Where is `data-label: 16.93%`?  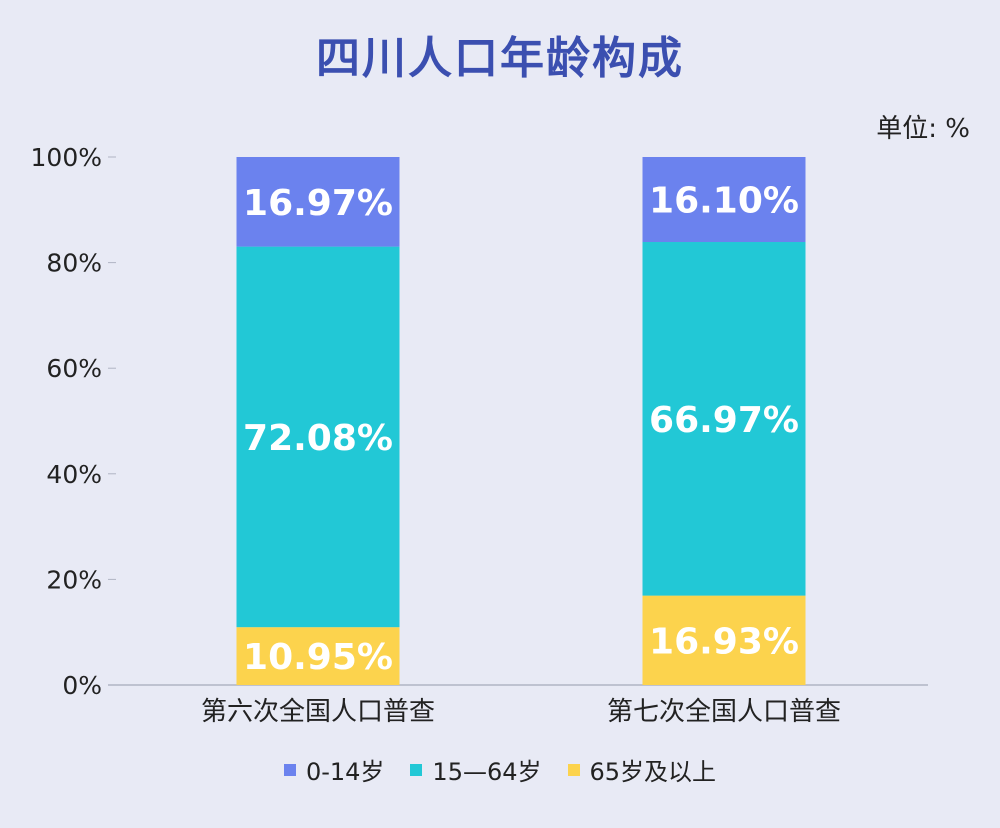
data-label: 16.93% is located at coordinates (724, 641).